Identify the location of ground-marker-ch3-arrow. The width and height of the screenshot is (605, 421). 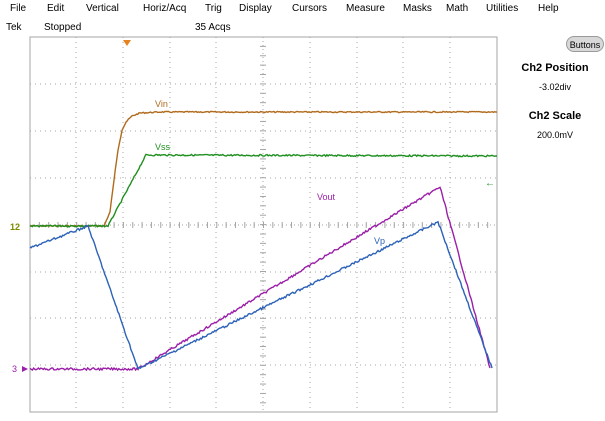
(25, 369).